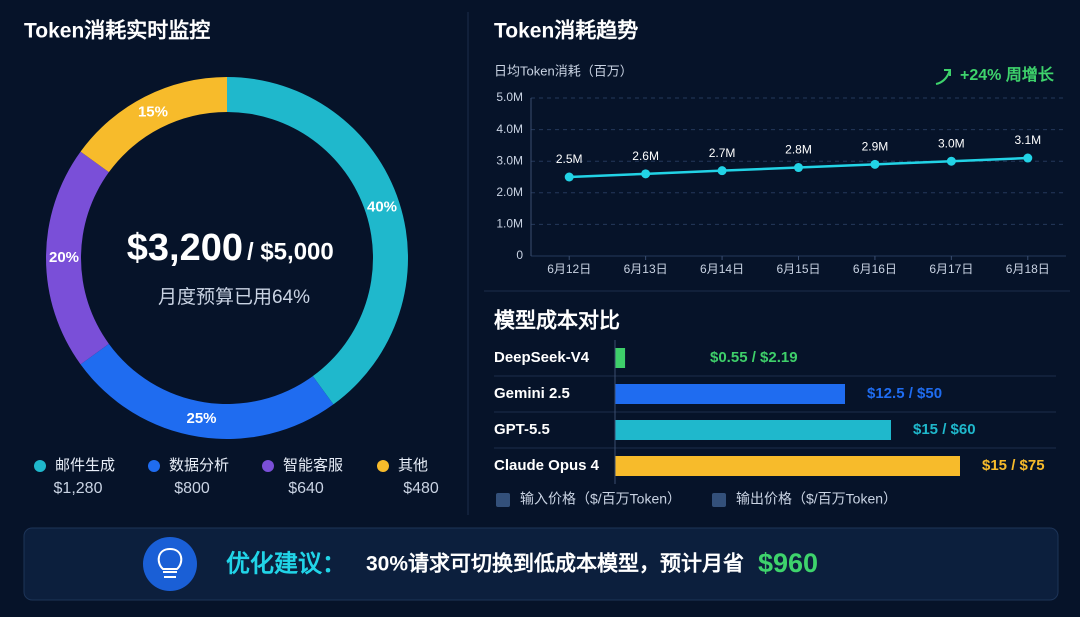 Image resolution: width=1080 pixels, height=617 pixels. Describe the element at coordinates (153, 112) in the screenshot. I see `segment-label: 15%` at that location.